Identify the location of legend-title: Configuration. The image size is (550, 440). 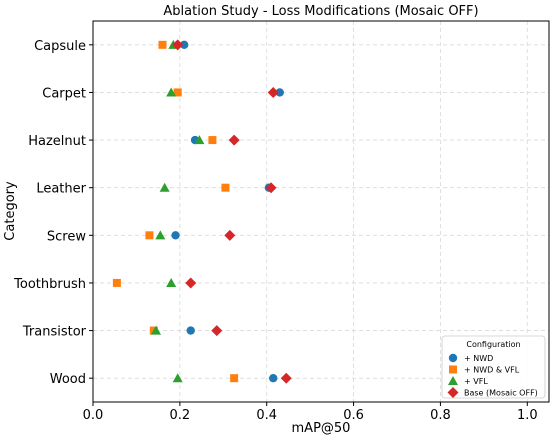
(493, 344).